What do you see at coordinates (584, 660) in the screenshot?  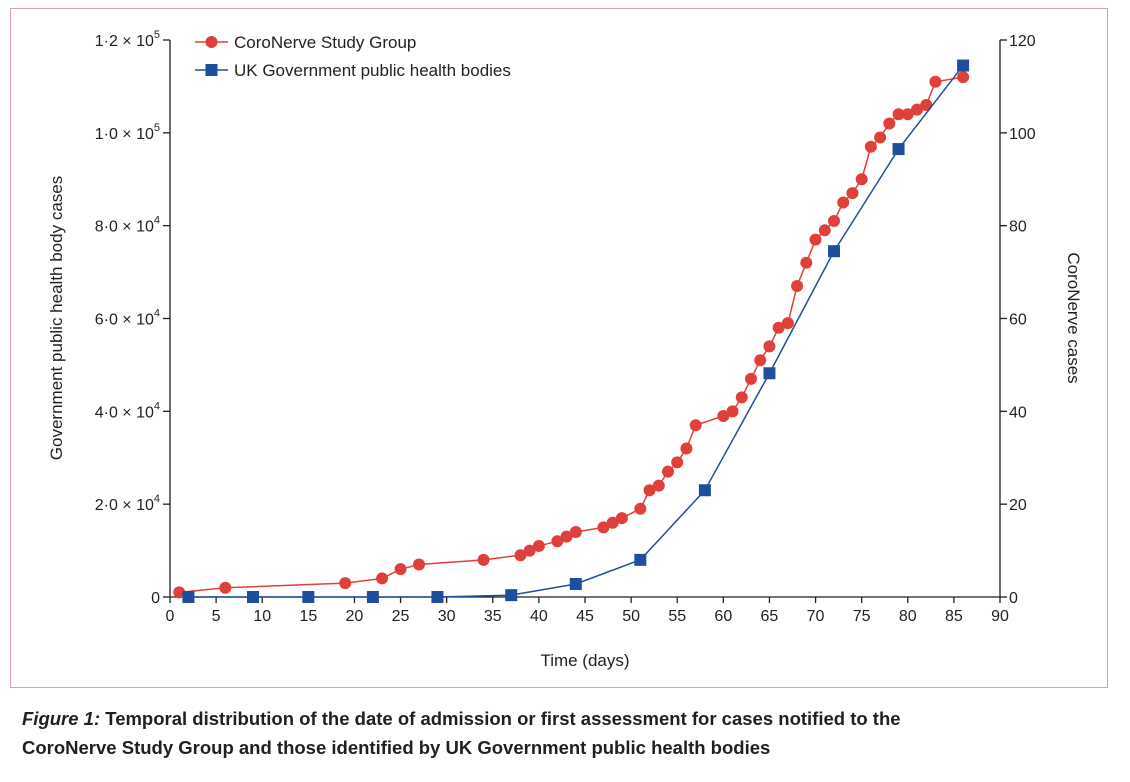 I see `x-axis-title: Time (days)` at bounding box center [584, 660].